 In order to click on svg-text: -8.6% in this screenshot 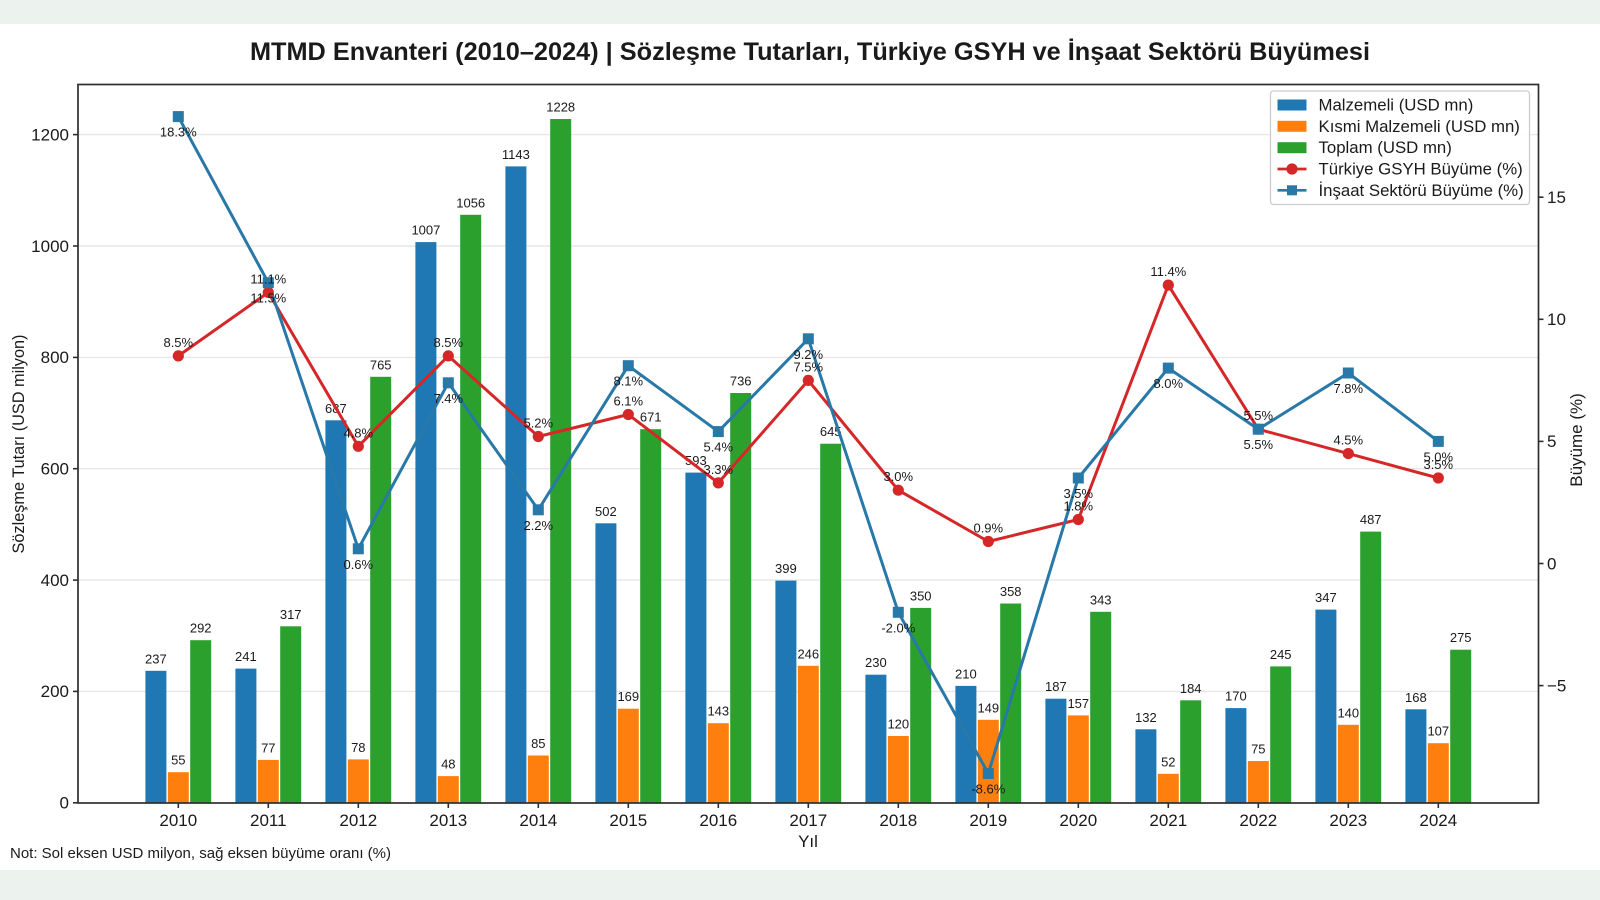, I will do `click(988, 789)`.